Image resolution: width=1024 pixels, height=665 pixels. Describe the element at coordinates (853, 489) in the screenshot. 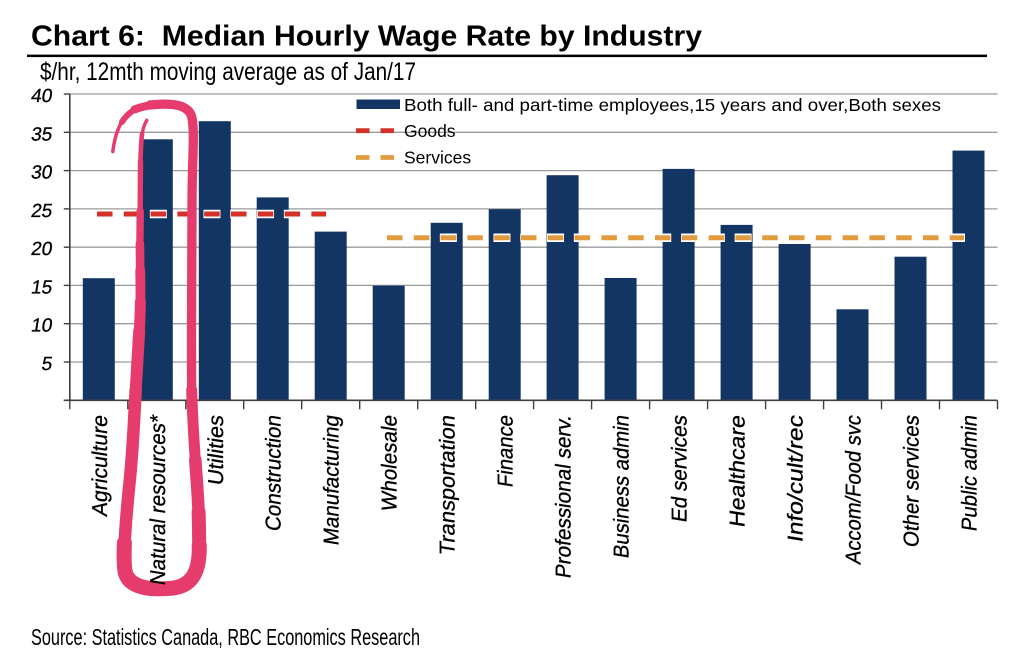

I see `svg-text: Accom/Food svc` at that location.